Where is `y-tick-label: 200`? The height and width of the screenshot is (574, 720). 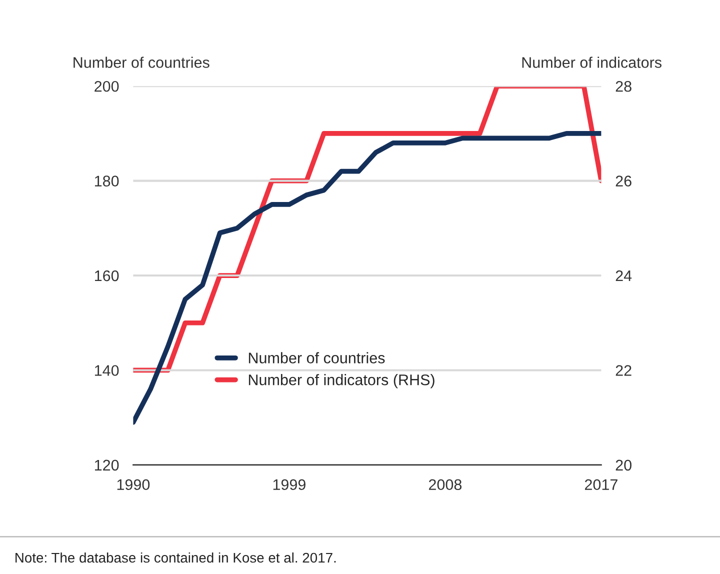
y-tick-label: 200 is located at coordinates (106, 86).